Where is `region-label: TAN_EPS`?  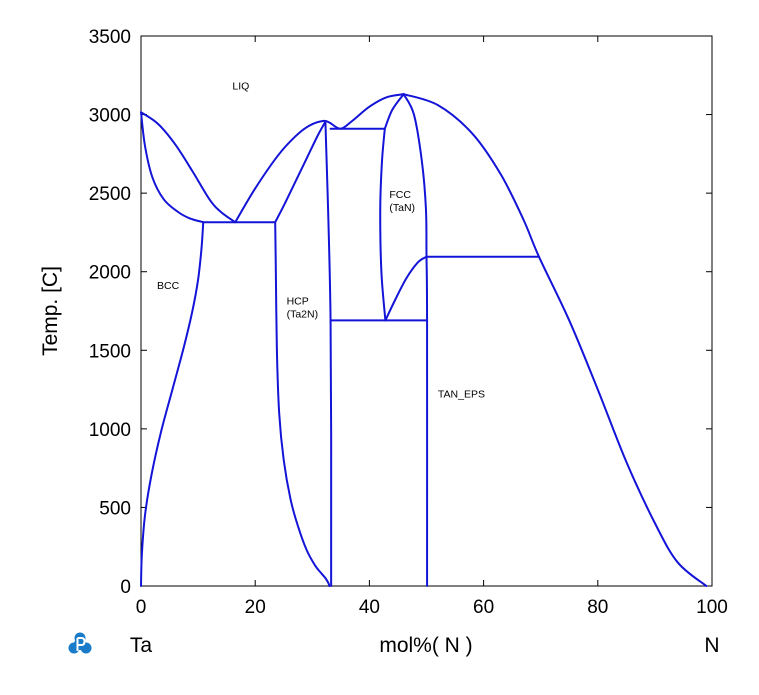 region-label: TAN_EPS is located at coordinates (461, 394).